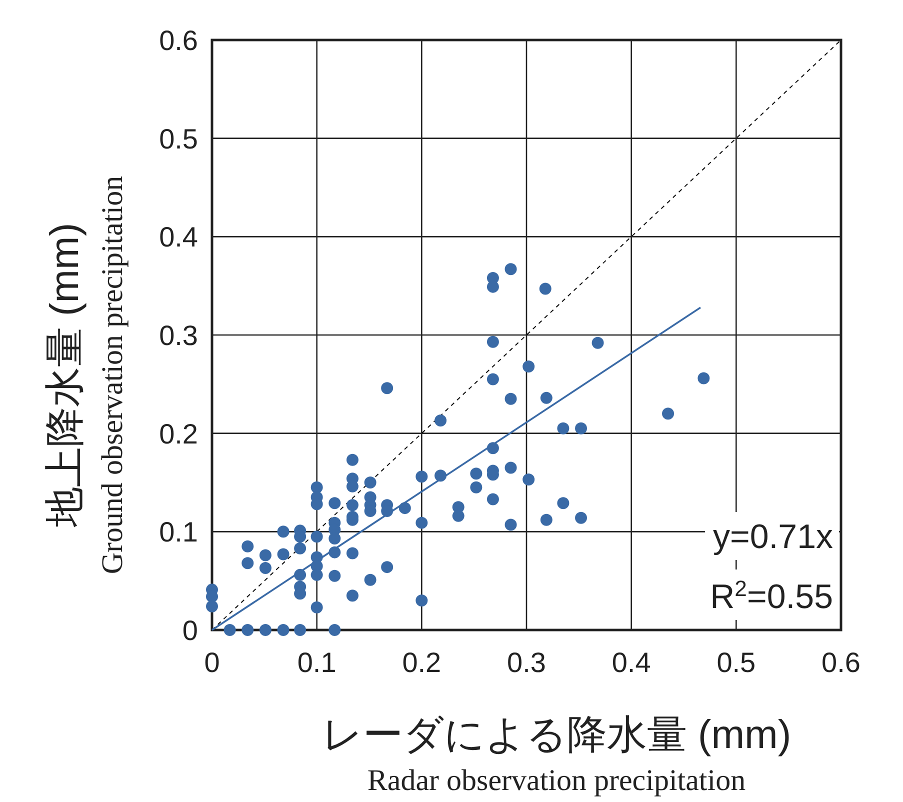  I want to click on x-tick-label: 0.5, so click(736, 662).